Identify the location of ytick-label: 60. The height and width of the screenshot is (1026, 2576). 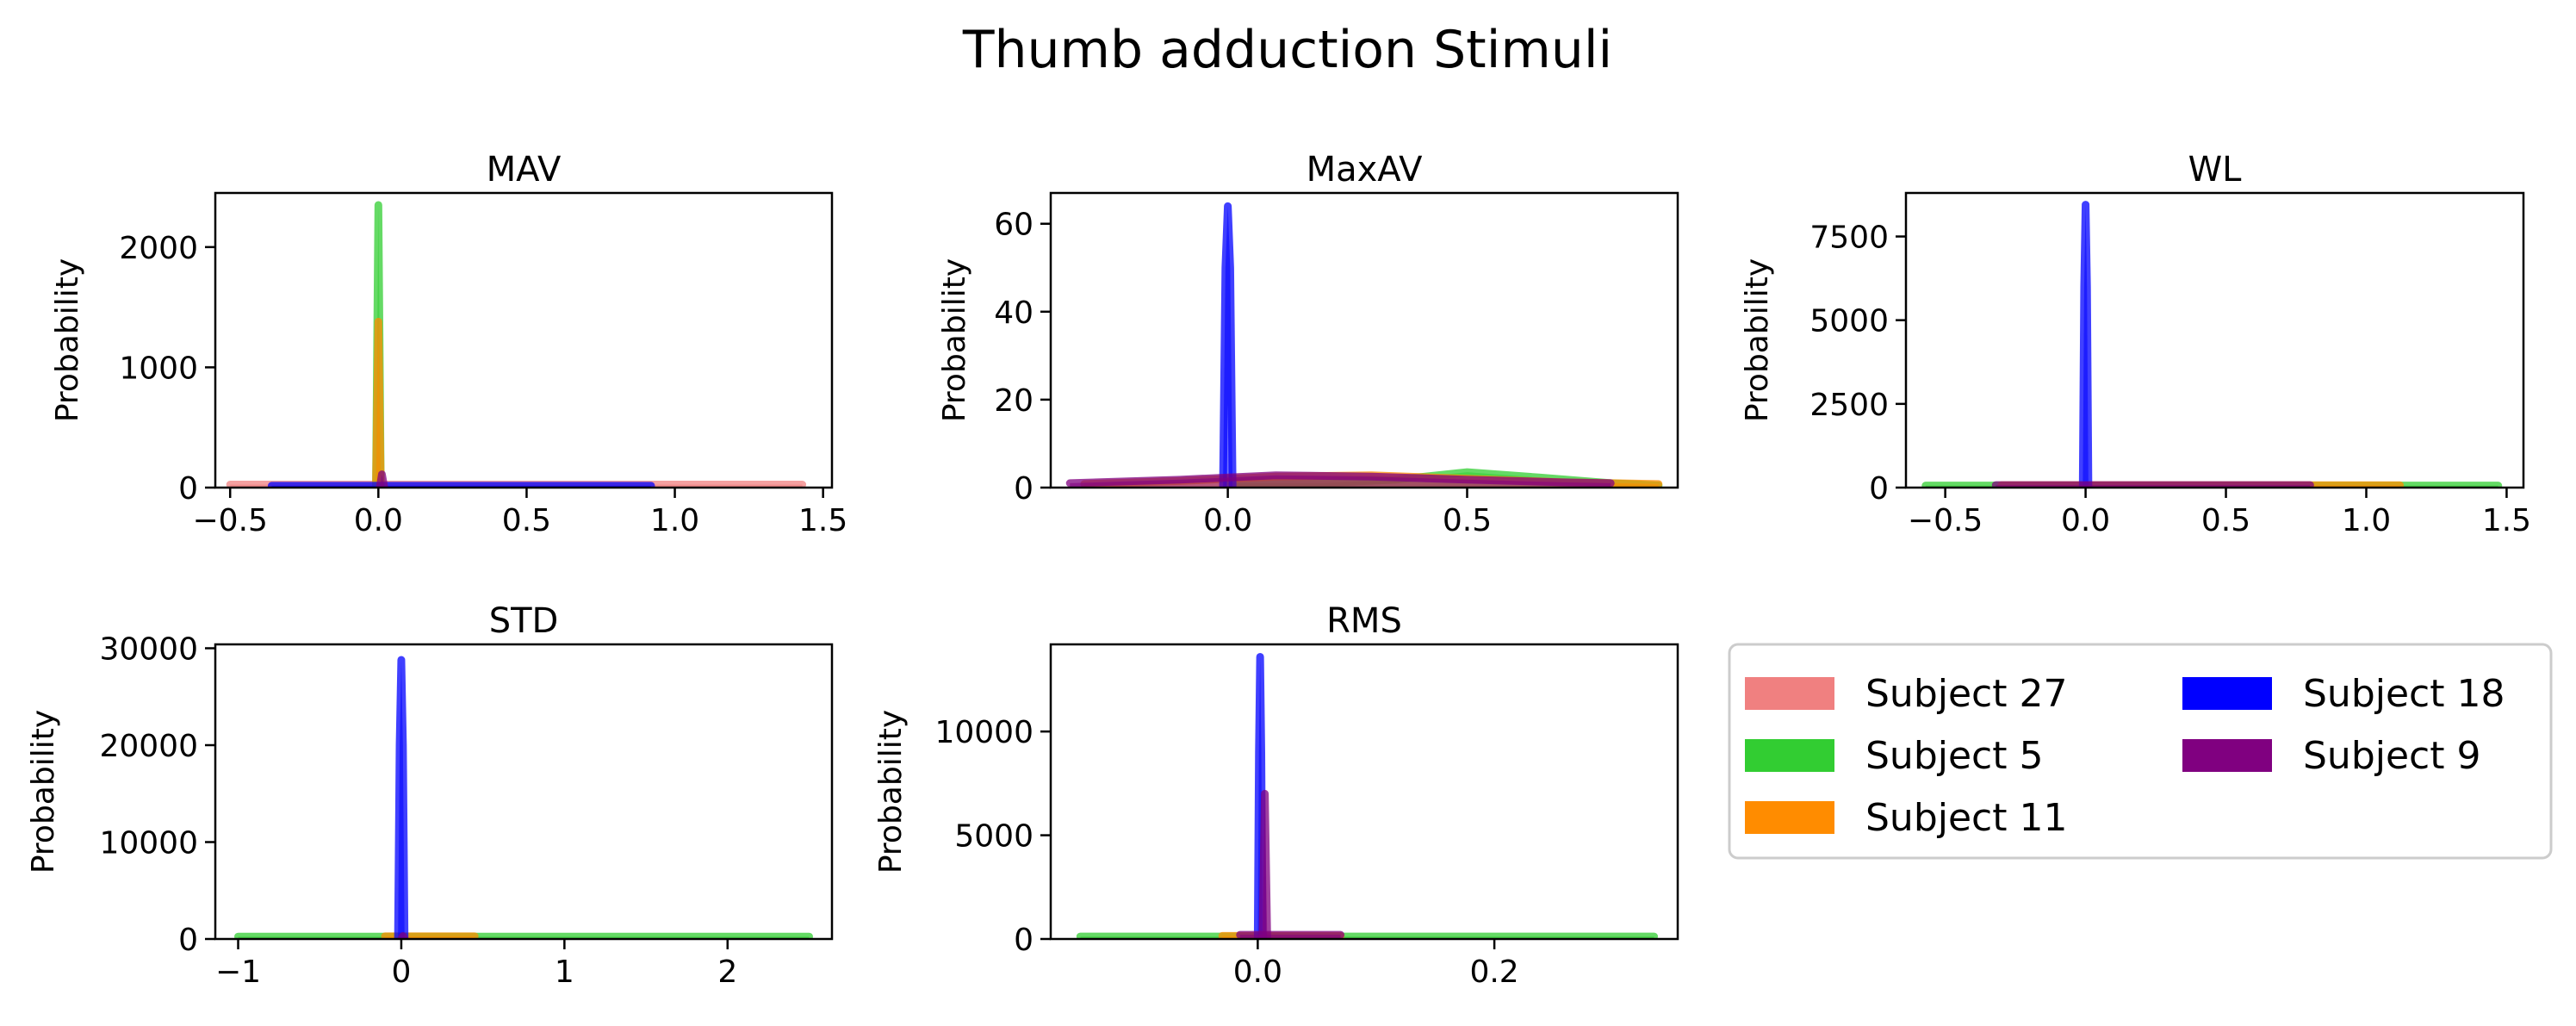
(1014, 225).